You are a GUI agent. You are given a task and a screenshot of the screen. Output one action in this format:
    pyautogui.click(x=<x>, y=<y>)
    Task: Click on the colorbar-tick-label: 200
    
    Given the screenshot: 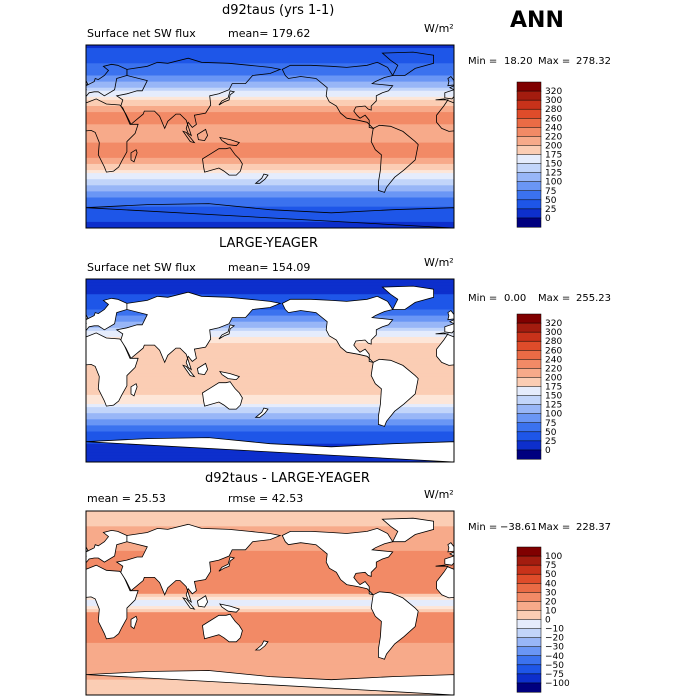 What is the action you would take?
    pyautogui.click(x=553, y=378)
    